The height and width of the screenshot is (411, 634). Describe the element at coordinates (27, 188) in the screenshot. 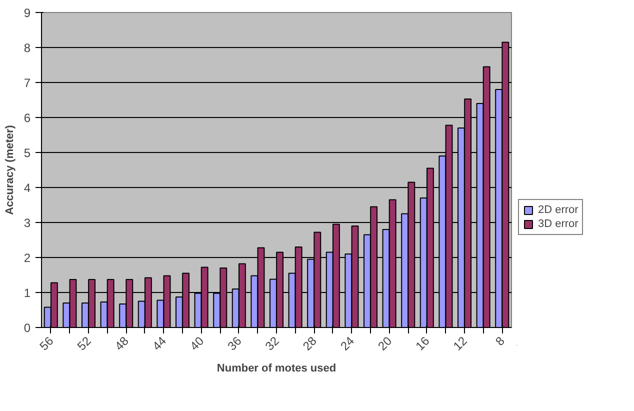

I see `y-tick-label: 4` at that location.